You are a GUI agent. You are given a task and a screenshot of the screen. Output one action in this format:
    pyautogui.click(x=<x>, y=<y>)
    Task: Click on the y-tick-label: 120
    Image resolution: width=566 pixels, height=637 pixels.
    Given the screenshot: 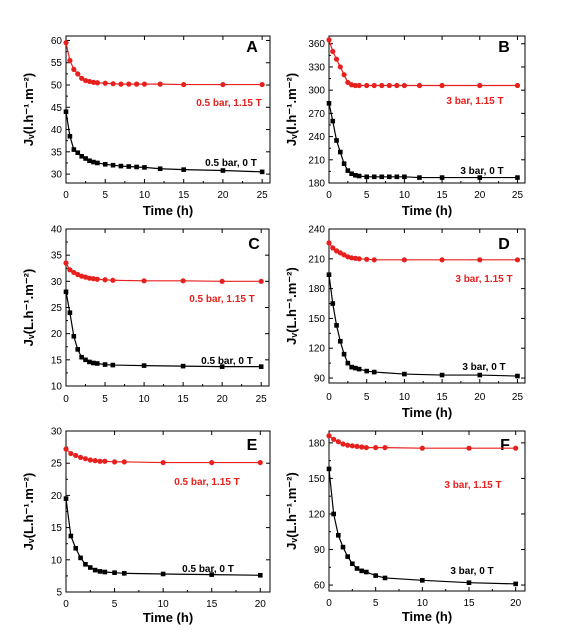 What is the action you would take?
    pyautogui.click(x=316, y=349)
    